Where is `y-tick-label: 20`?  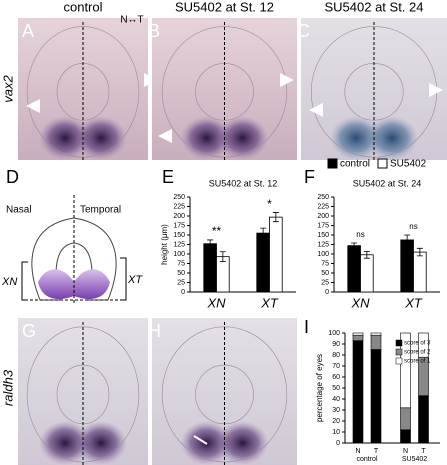
y-tick-label: 20 is located at coordinates (336, 421).